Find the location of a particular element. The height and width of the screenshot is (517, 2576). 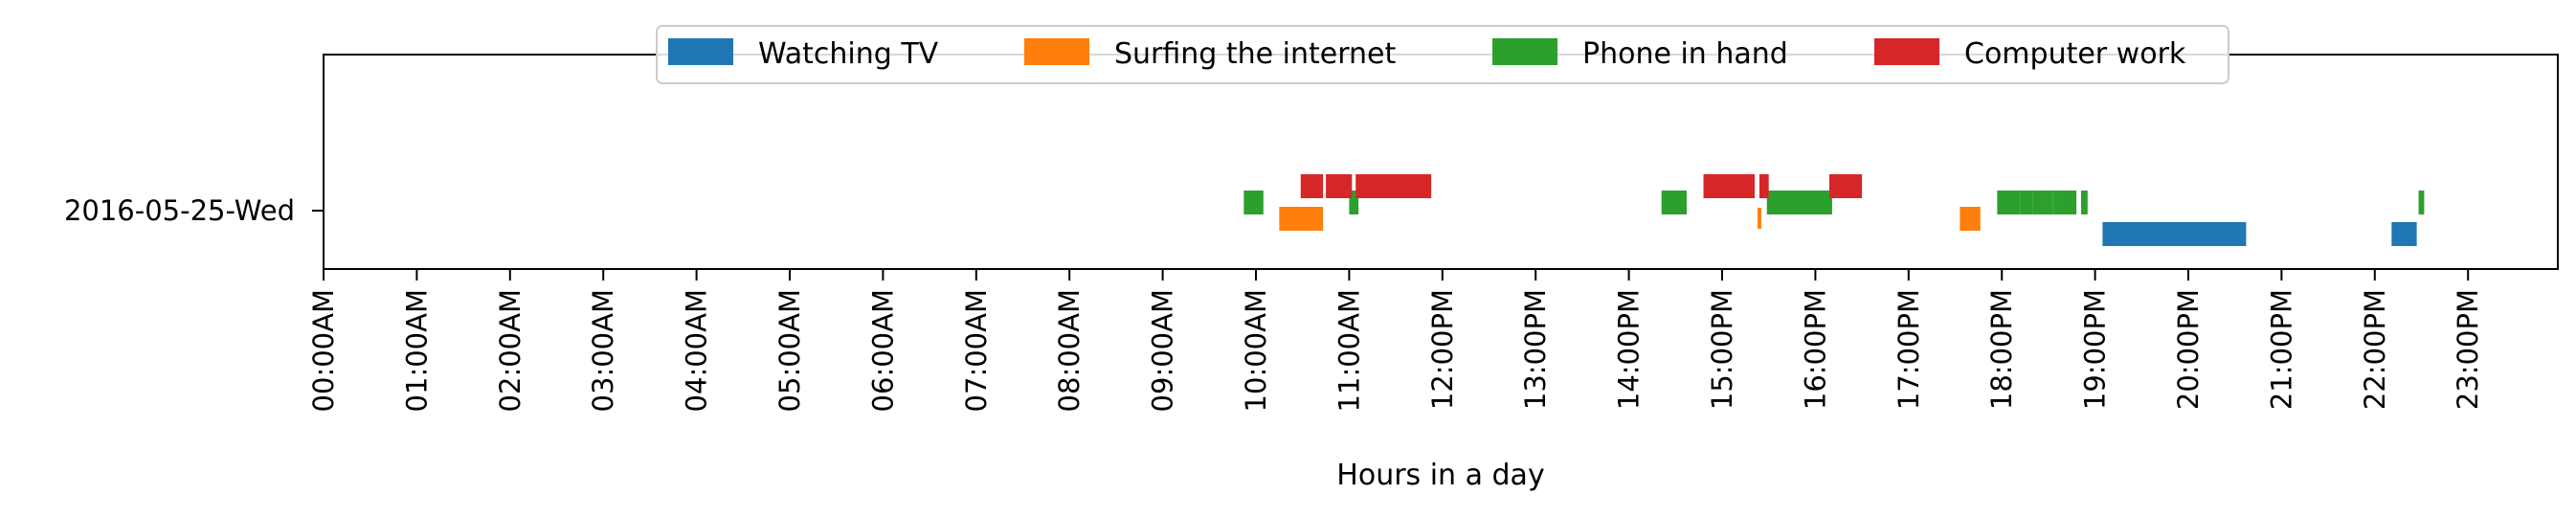

x-tick-label: 09:00AM is located at coordinates (1163, 350).